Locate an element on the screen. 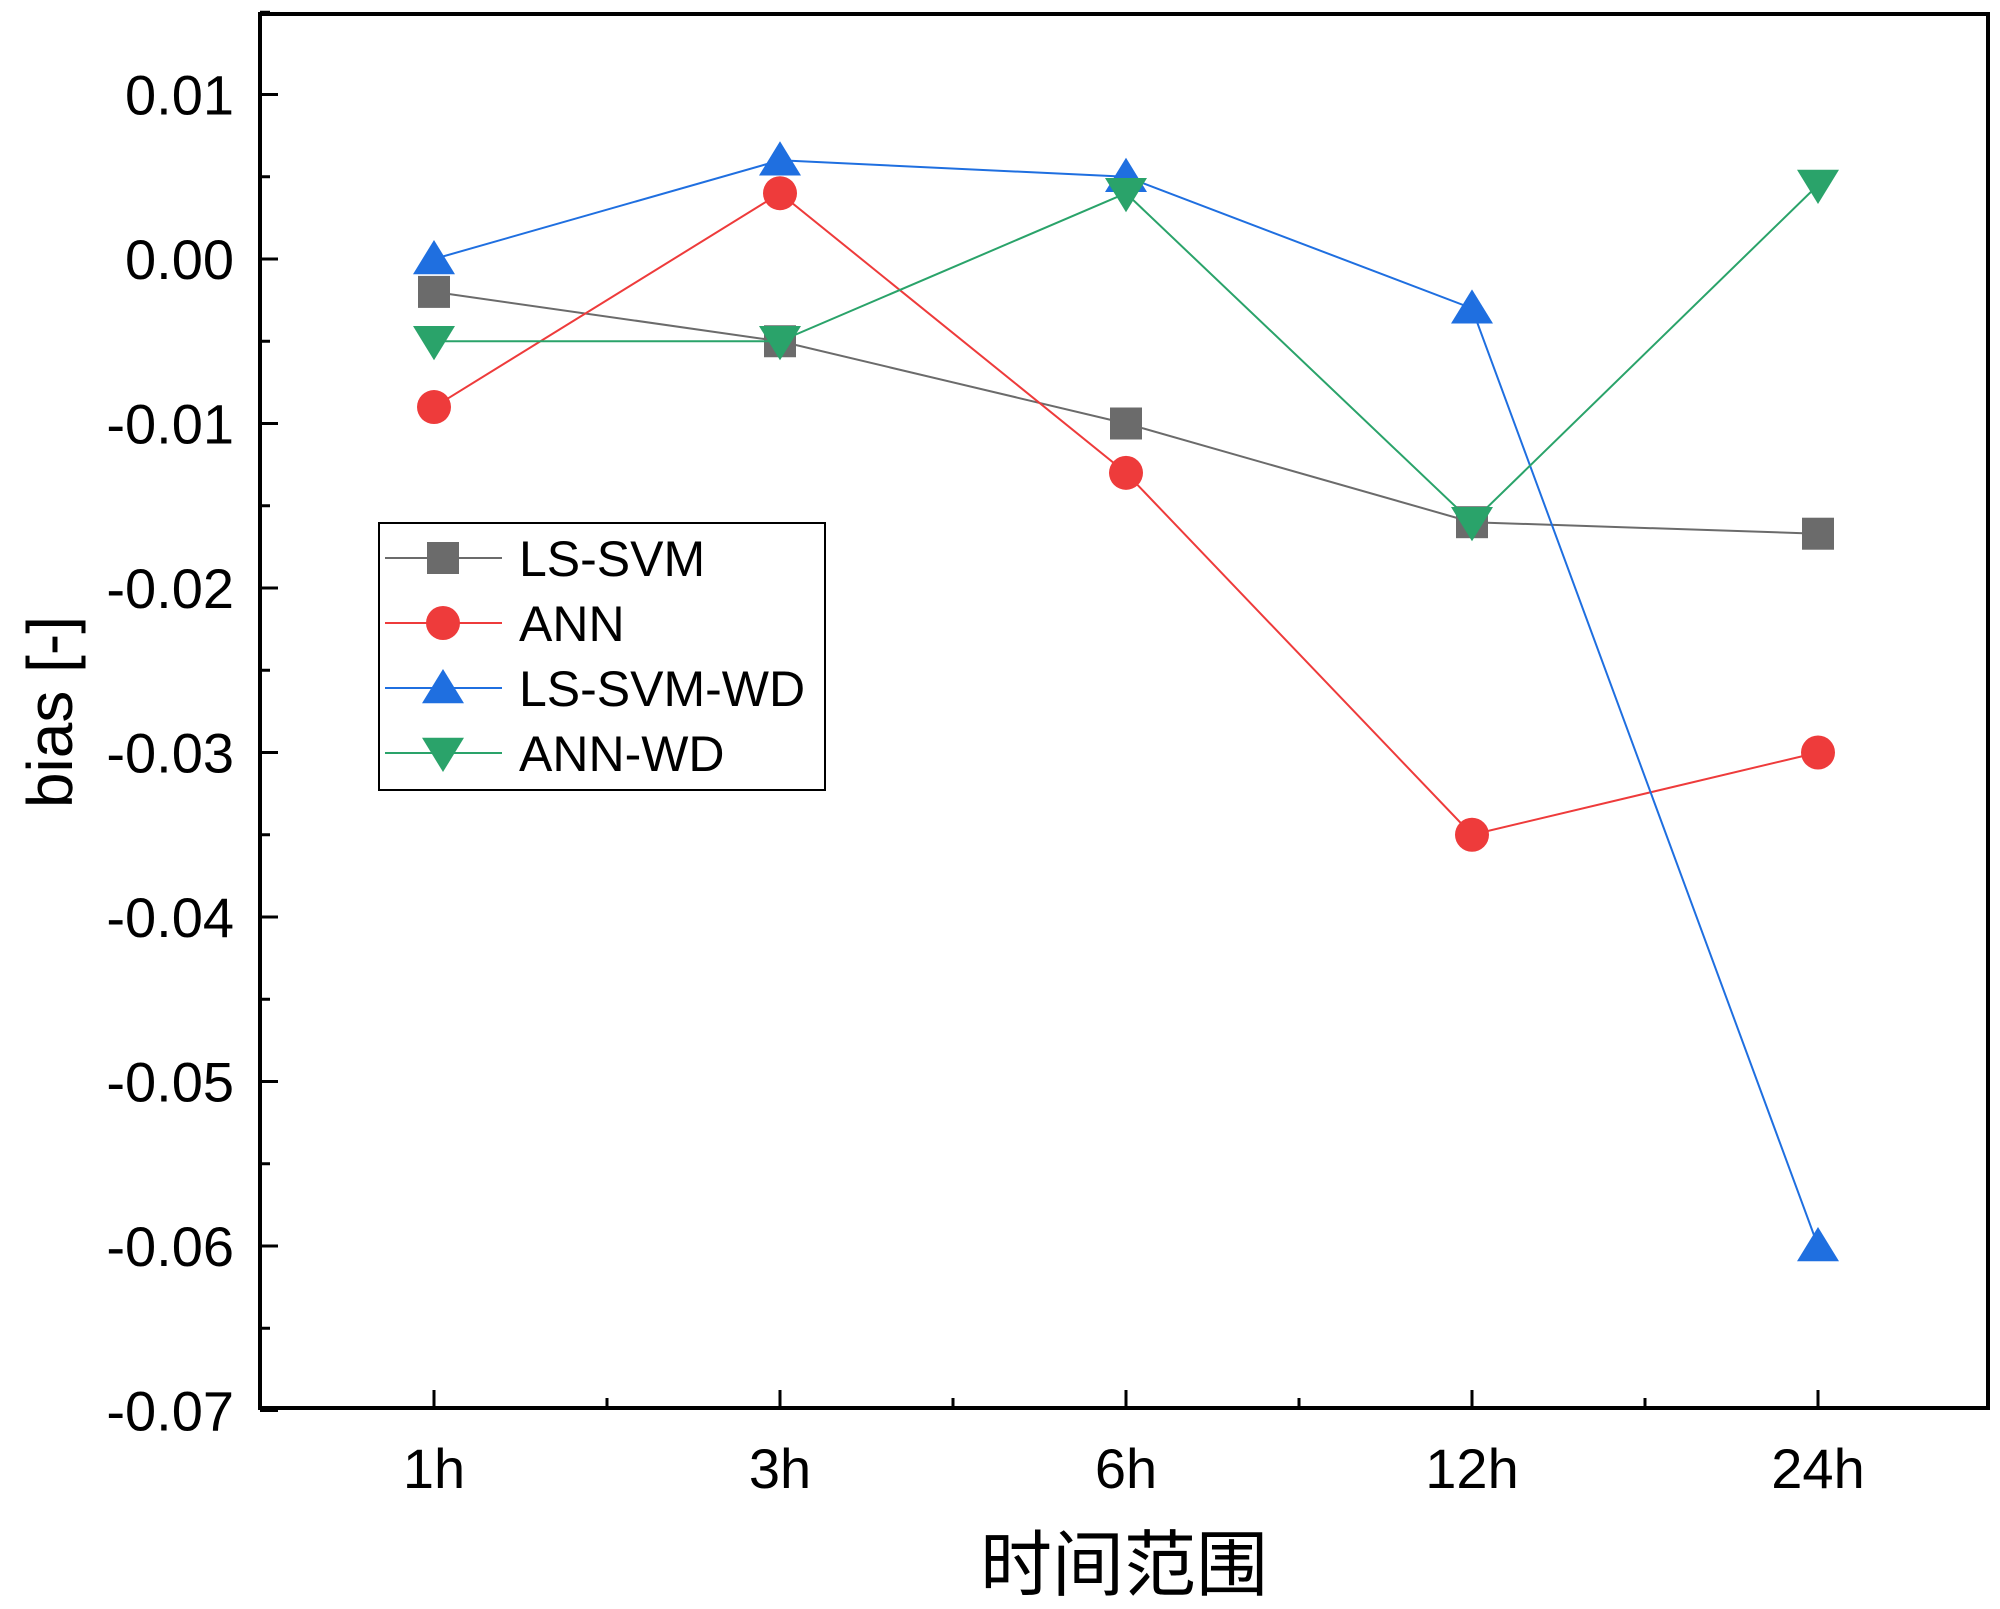  x-tick-label: 24h is located at coordinates (1817, 1468).